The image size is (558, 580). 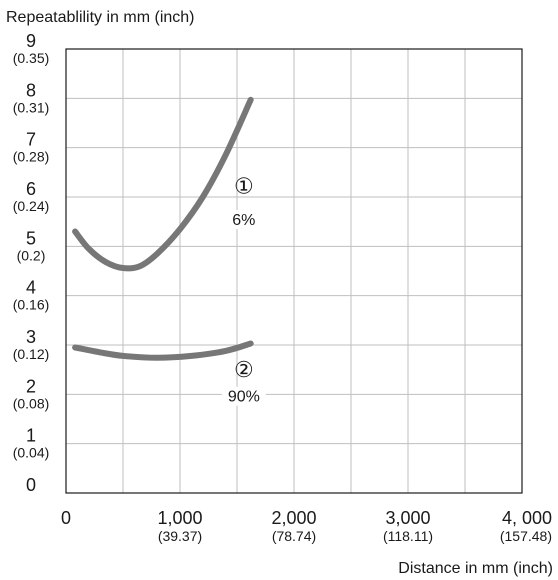 What do you see at coordinates (408, 536) in the screenshot?
I see `x-tick-sublabel: (118.11)` at bounding box center [408, 536].